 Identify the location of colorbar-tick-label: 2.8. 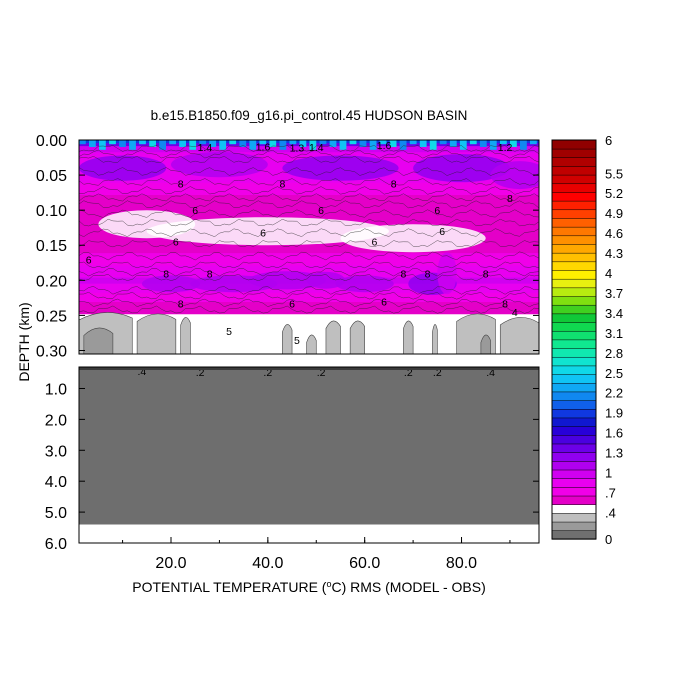
(614, 353).